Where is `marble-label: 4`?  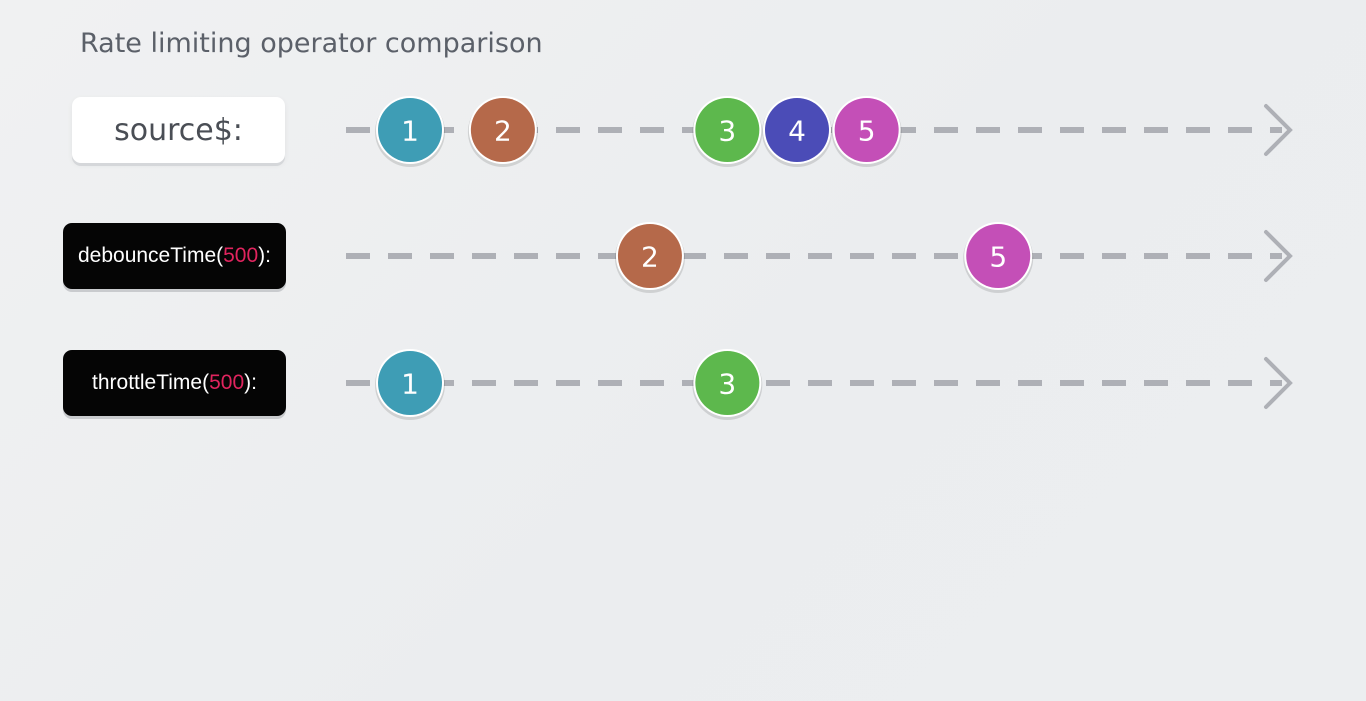 marble-label: 4 is located at coordinates (797, 131).